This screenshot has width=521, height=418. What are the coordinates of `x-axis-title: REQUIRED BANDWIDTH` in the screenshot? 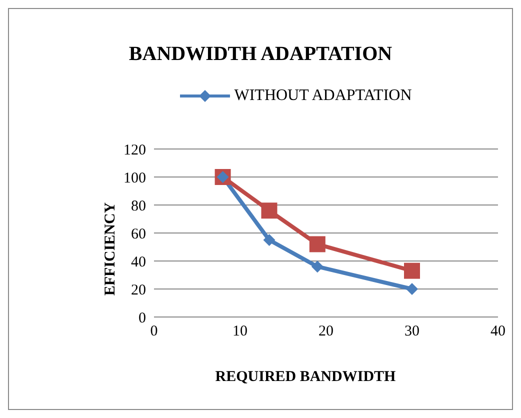 It's located at (305, 377).